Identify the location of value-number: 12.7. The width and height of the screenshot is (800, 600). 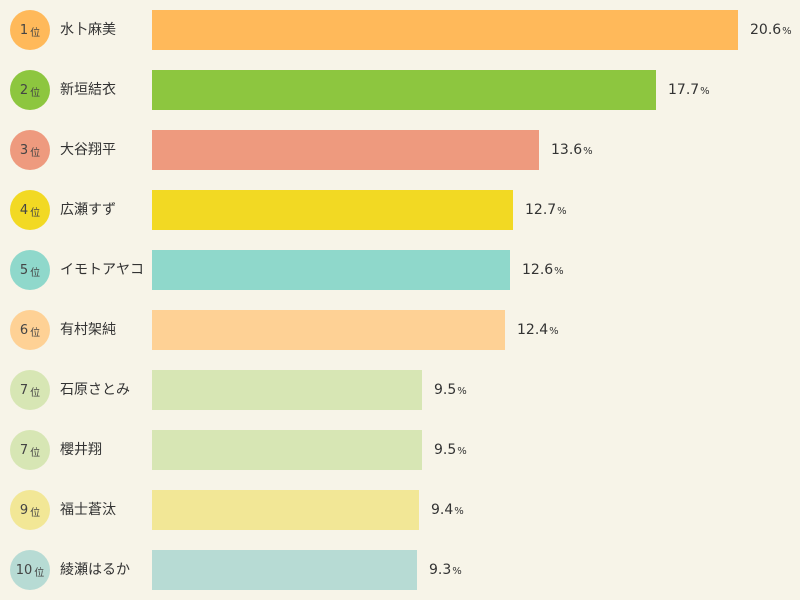
(541, 210).